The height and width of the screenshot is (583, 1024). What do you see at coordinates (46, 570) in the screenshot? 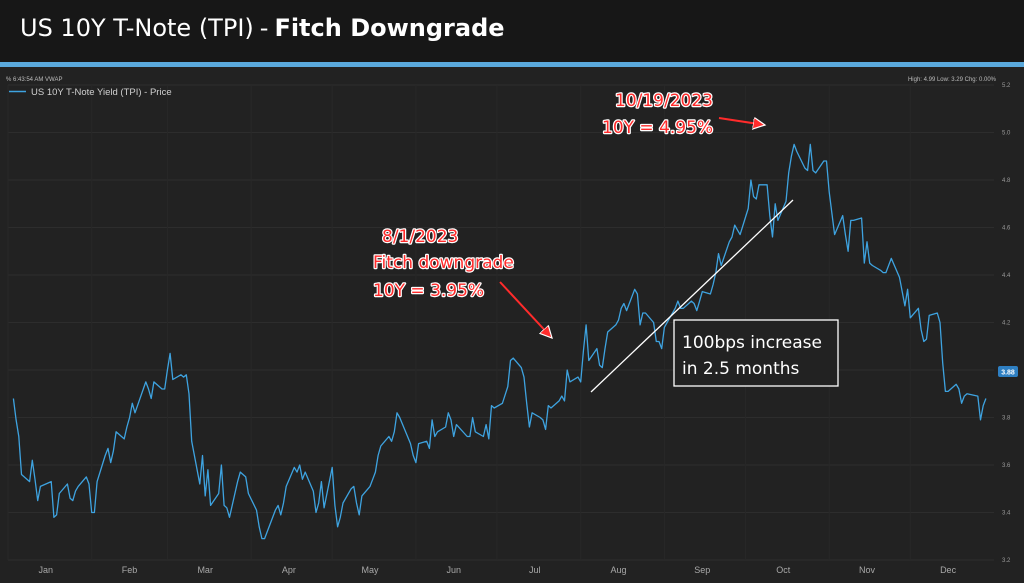
I see `x-tick-label: Jan` at bounding box center [46, 570].